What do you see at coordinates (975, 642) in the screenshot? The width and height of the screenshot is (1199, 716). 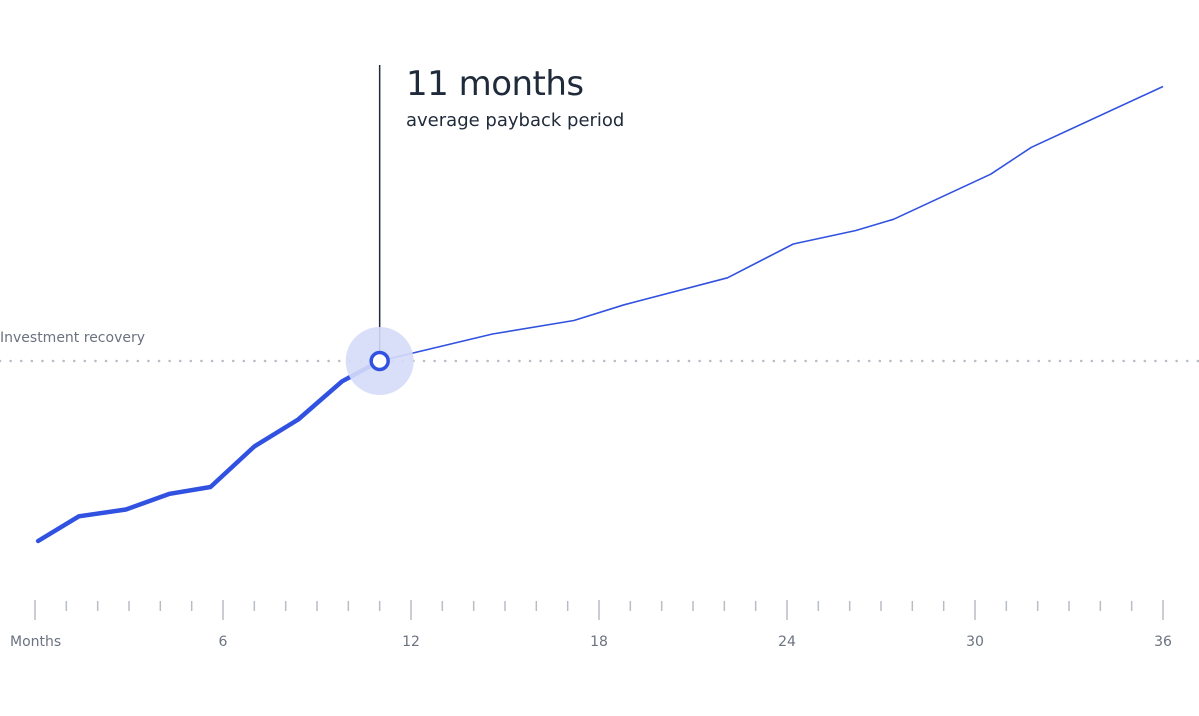 I see `x-tick-label: 30` at bounding box center [975, 642].